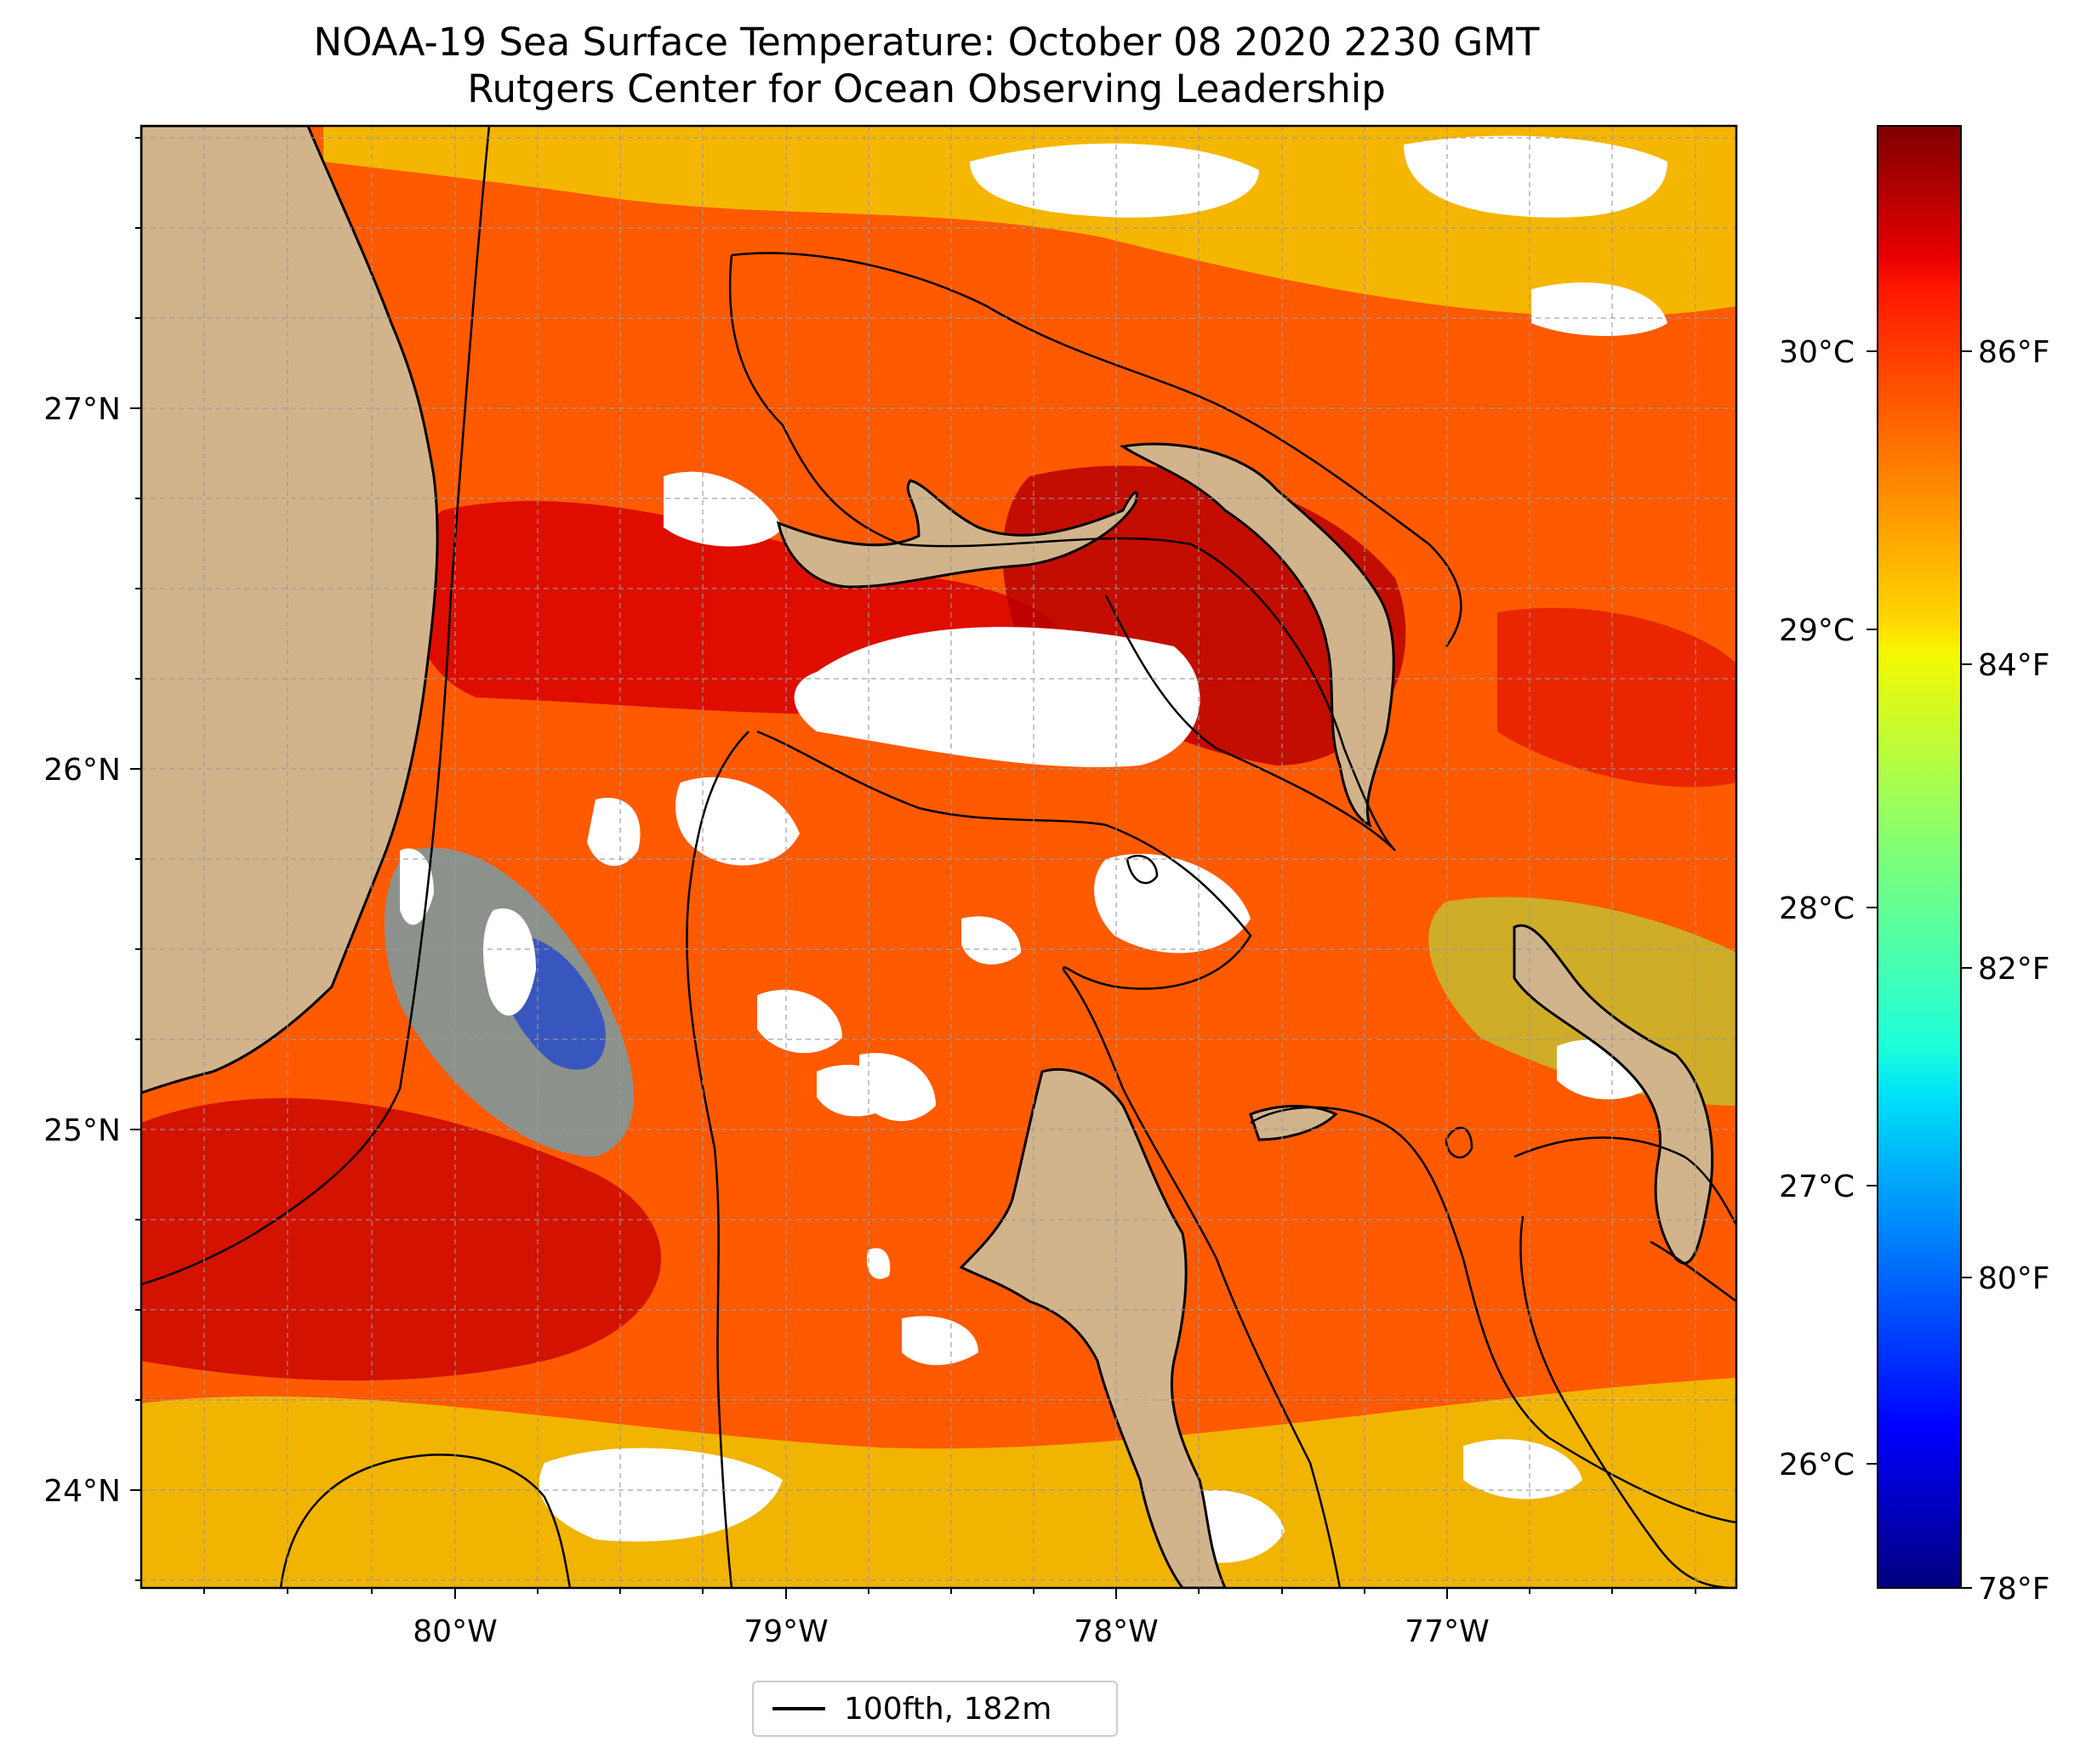 This screenshot has width=2086, height=1764. What do you see at coordinates (82, 1491) in the screenshot?
I see `lat-tick-24n: 24°N` at bounding box center [82, 1491].